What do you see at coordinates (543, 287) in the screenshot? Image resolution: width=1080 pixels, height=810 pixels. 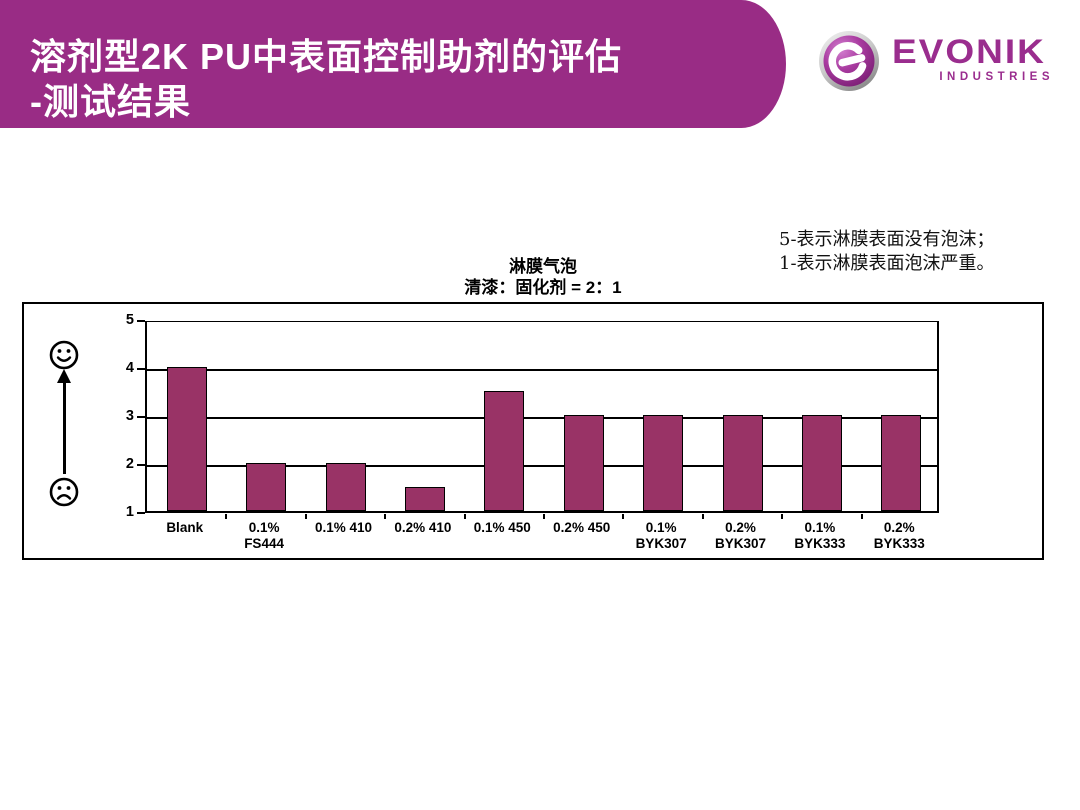 I see `chart-subtitle: 清漆：固化剂 = 2：1` at bounding box center [543, 287].